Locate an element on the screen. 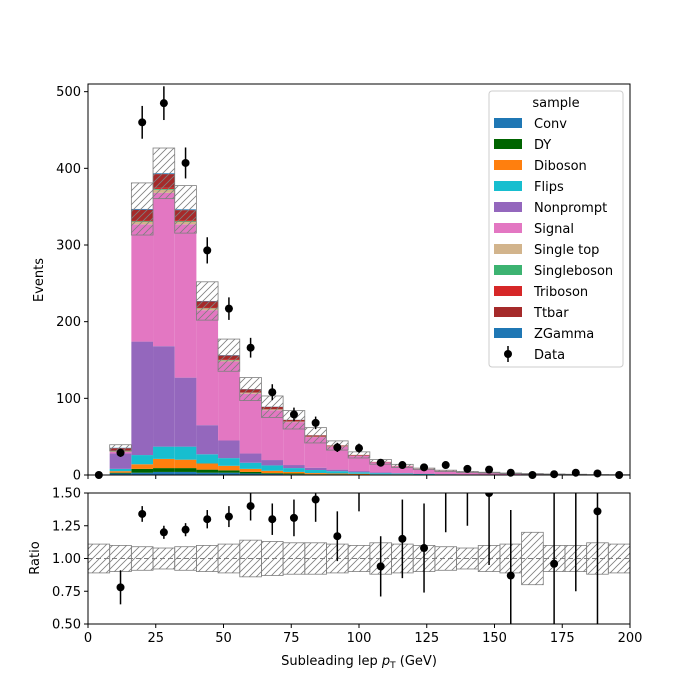 Image resolution: width=700 pixels, height=700 pixels. series-flips is located at coordinates (348, 460).